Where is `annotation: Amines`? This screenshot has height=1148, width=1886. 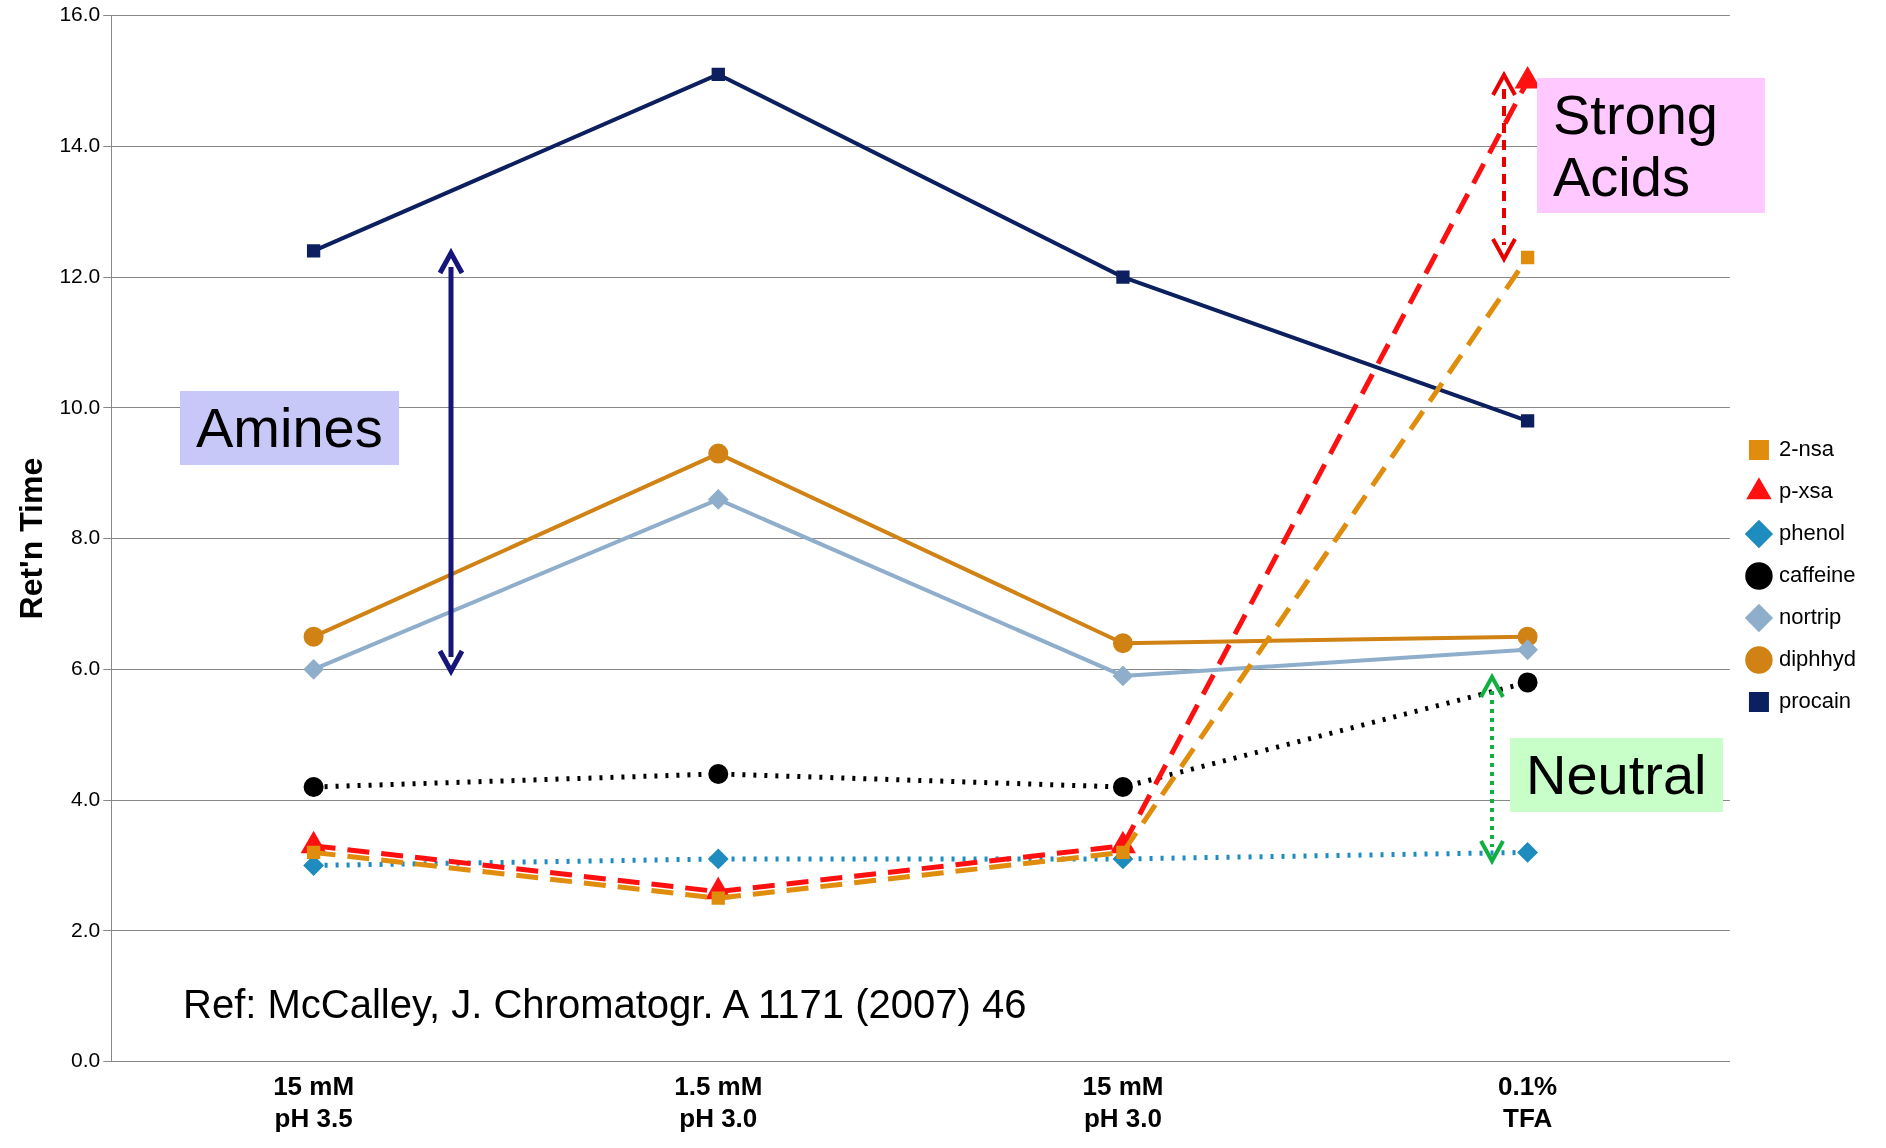
annotation: Amines is located at coordinates (289, 428).